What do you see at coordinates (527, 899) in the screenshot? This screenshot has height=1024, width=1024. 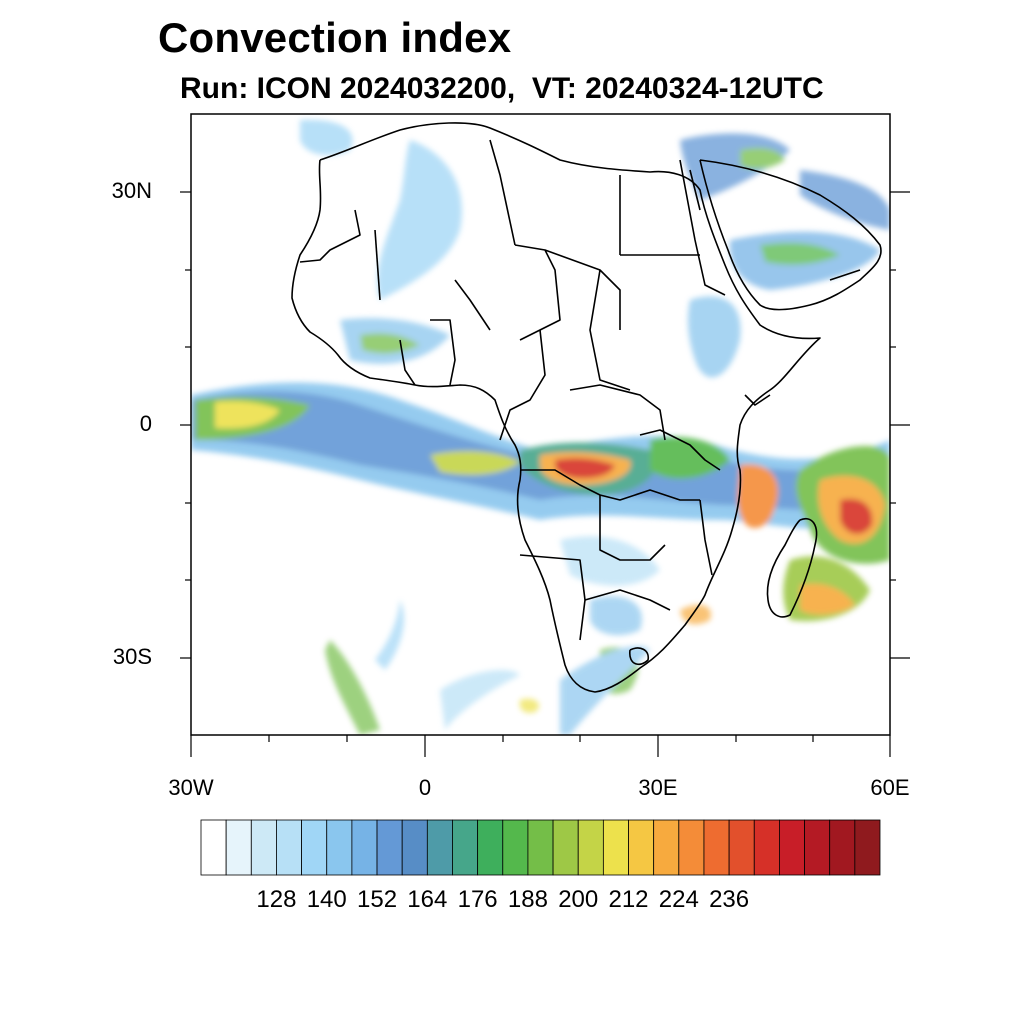 I see `colorbar-tick-label: 188` at bounding box center [527, 899].